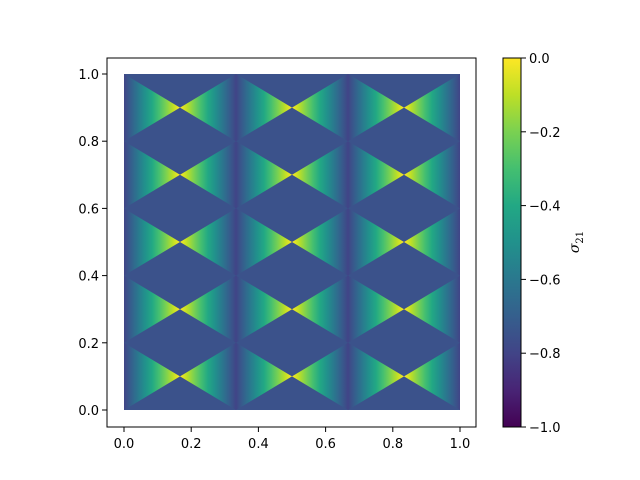 This screenshot has height=480, width=640. I want to click on colorbar-tick-label: −0.2, so click(545, 133).